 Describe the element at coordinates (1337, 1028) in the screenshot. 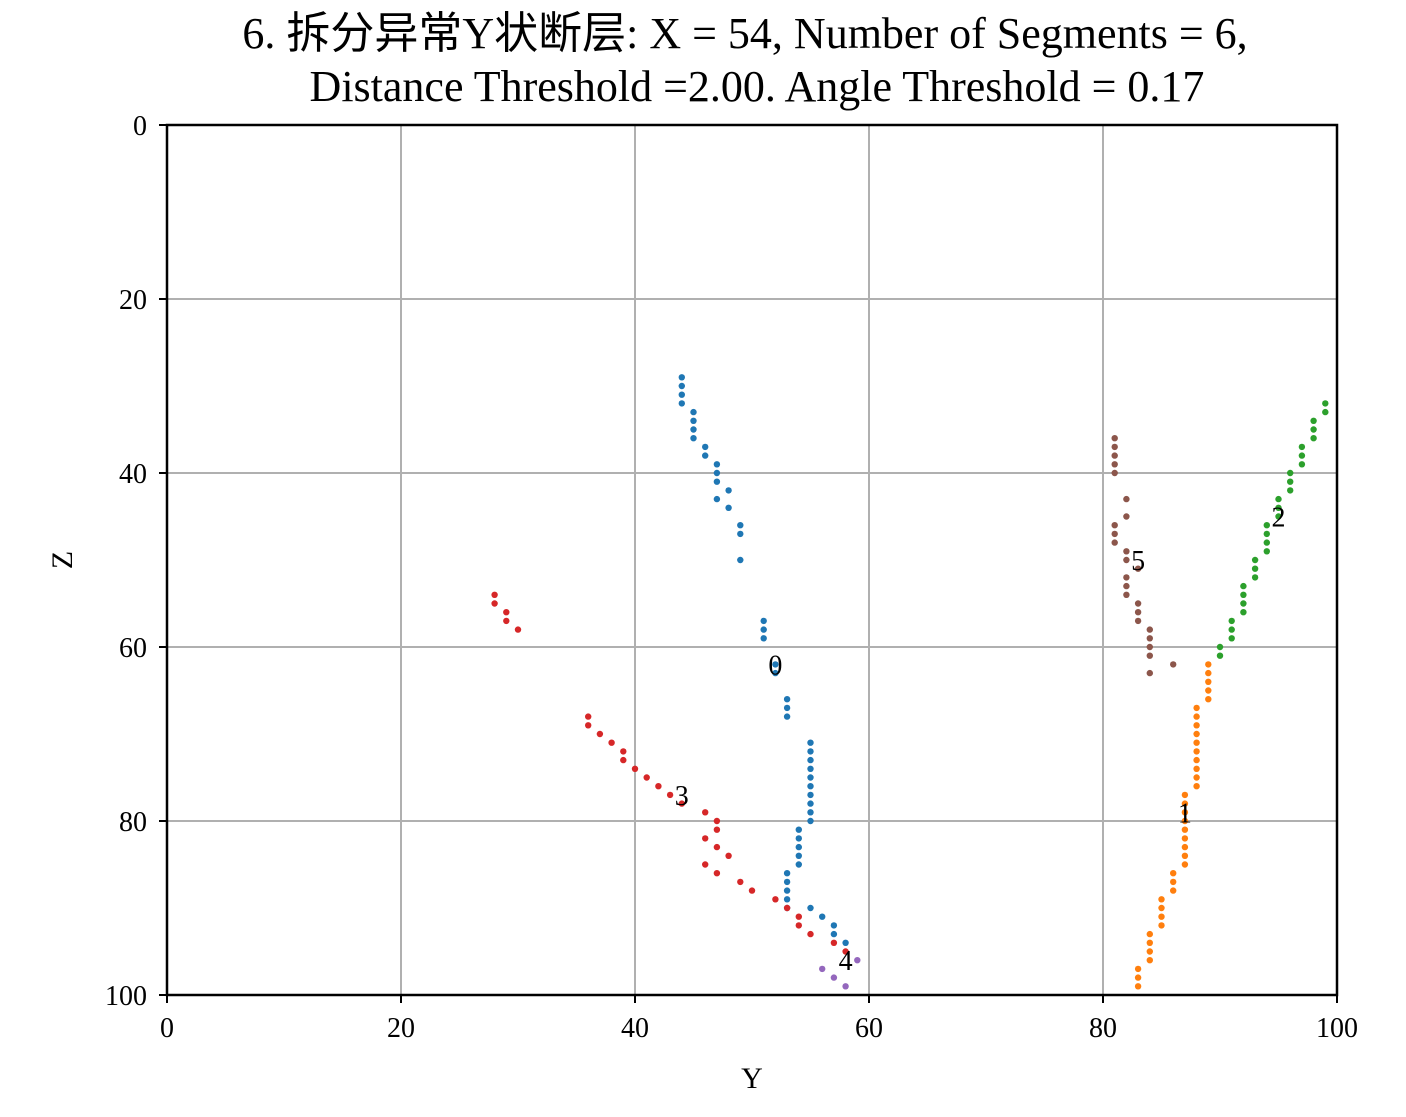

I see `x-tick-label: 100` at that location.